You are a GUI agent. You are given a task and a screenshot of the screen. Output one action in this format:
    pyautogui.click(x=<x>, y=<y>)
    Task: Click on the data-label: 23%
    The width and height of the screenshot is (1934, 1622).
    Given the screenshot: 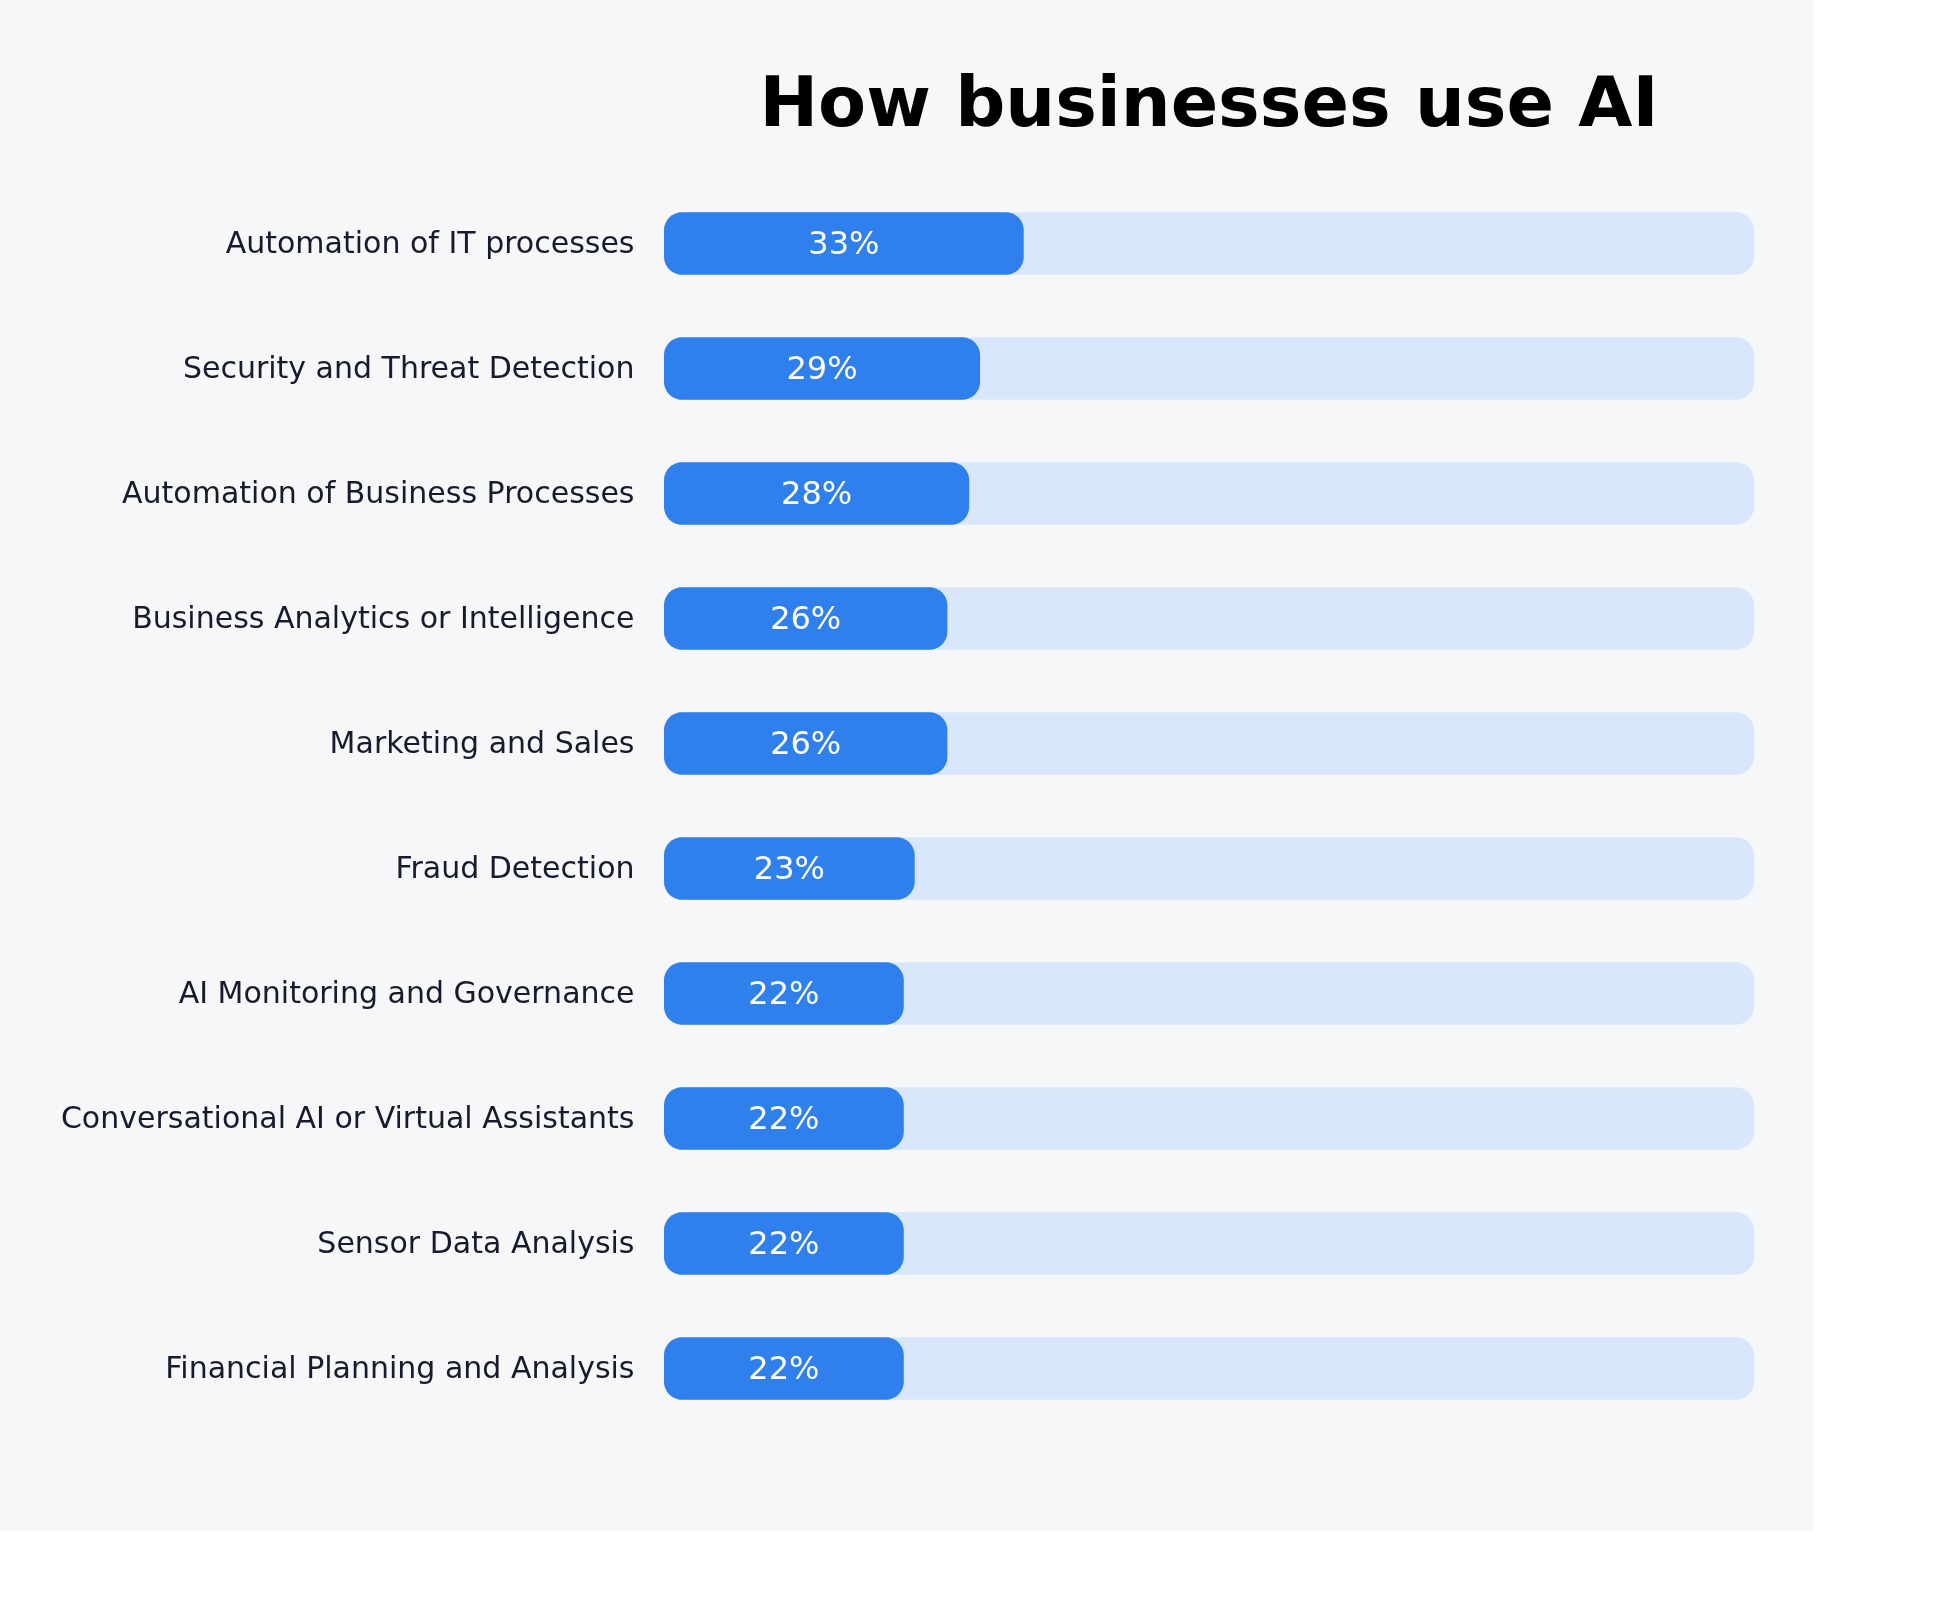 What is the action you would take?
    pyautogui.click(x=789, y=867)
    